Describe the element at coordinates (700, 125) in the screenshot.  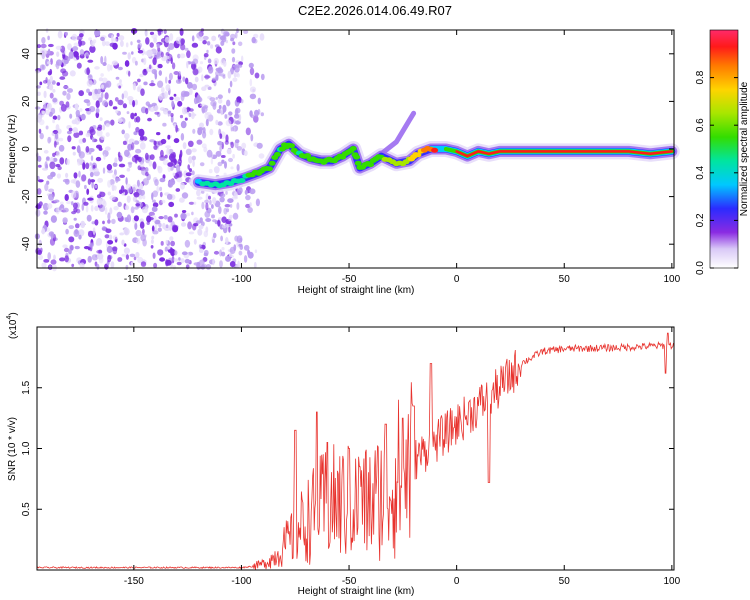
I see `colorbar-tick-label: 0.6` at that location.